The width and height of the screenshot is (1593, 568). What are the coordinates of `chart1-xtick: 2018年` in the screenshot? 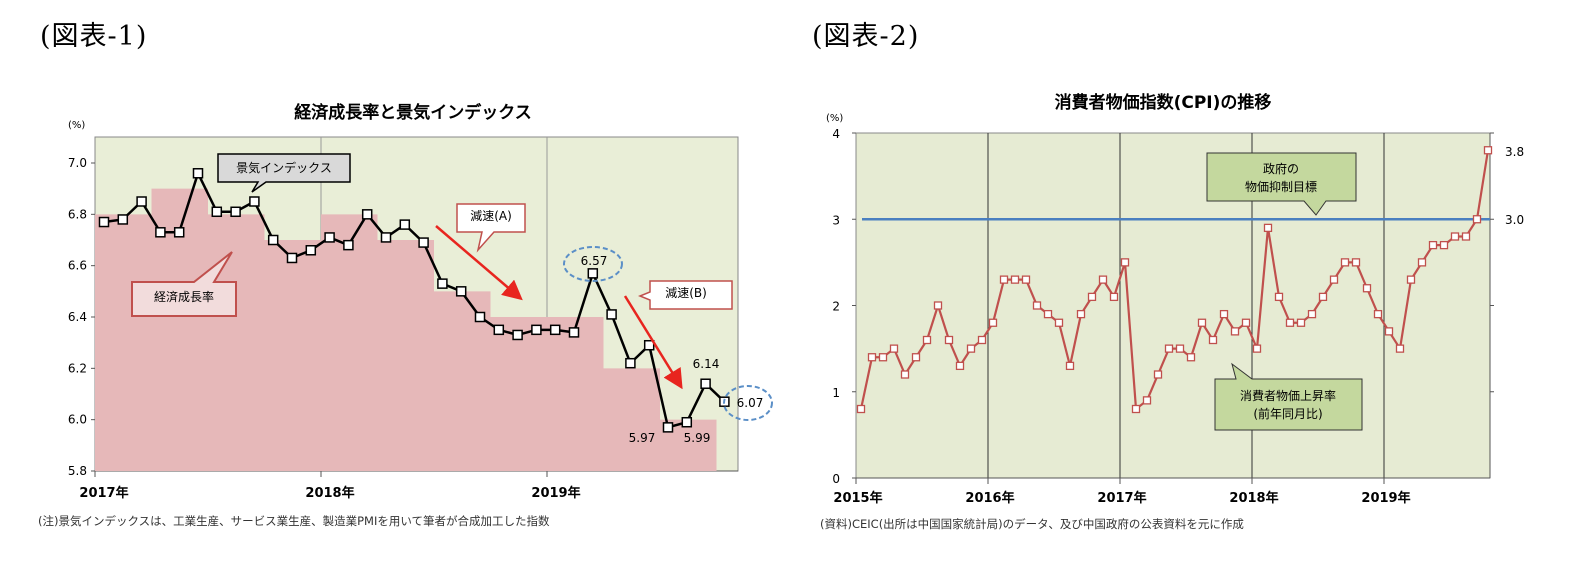 It's located at (329, 493).